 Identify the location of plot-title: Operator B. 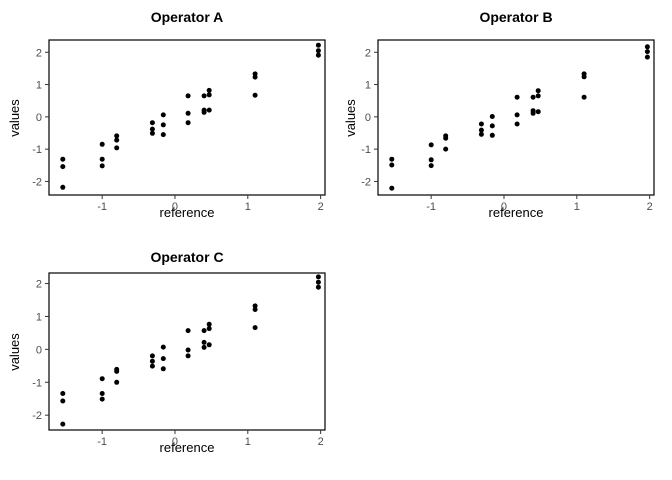
(516, 17).